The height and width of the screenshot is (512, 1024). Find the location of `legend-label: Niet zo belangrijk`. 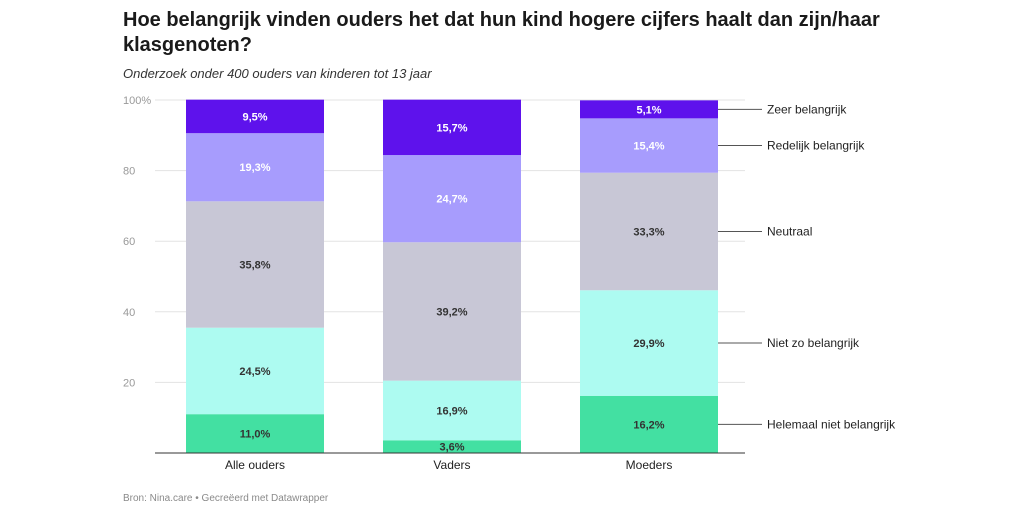

legend-label: Niet zo belangrijk is located at coordinates (813, 343).